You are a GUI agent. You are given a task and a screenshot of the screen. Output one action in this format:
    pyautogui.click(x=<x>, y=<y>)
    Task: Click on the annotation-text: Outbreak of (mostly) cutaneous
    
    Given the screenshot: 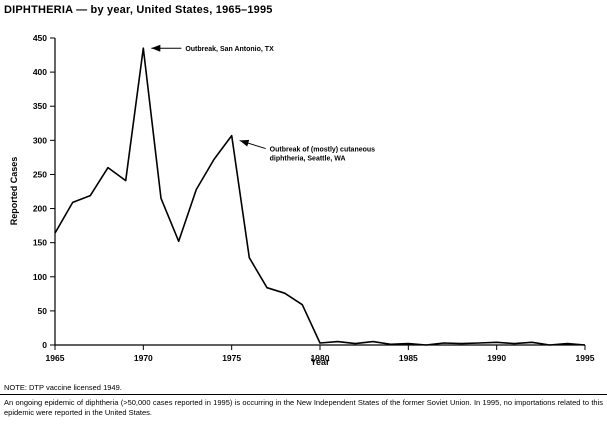 What is the action you would take?
    pyautogui.click(x=323, y=150)
    